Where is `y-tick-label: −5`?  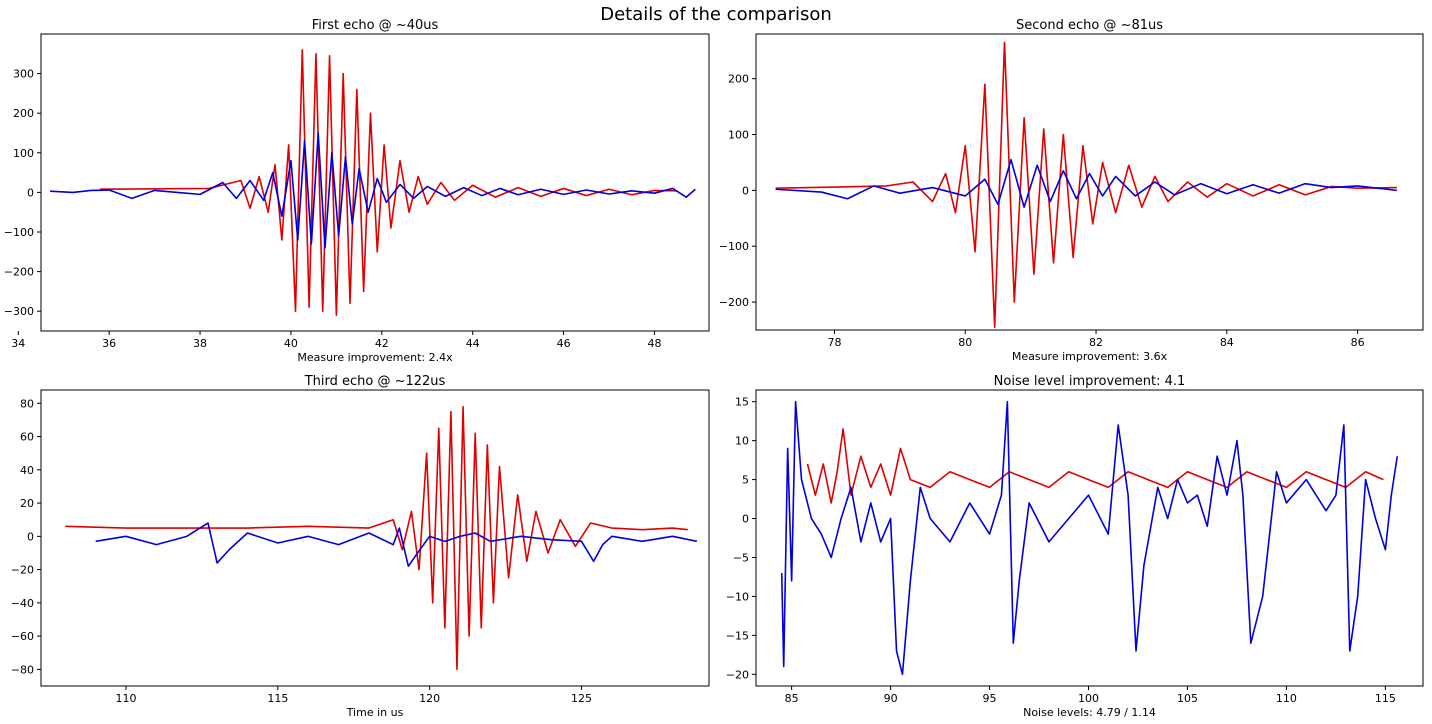
y-tick-label: −5 is located at coordinates (741, 557).